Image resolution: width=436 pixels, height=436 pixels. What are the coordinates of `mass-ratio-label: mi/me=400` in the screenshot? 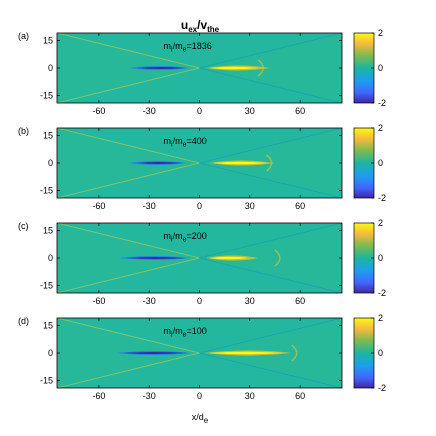 It's located at (185, 142).